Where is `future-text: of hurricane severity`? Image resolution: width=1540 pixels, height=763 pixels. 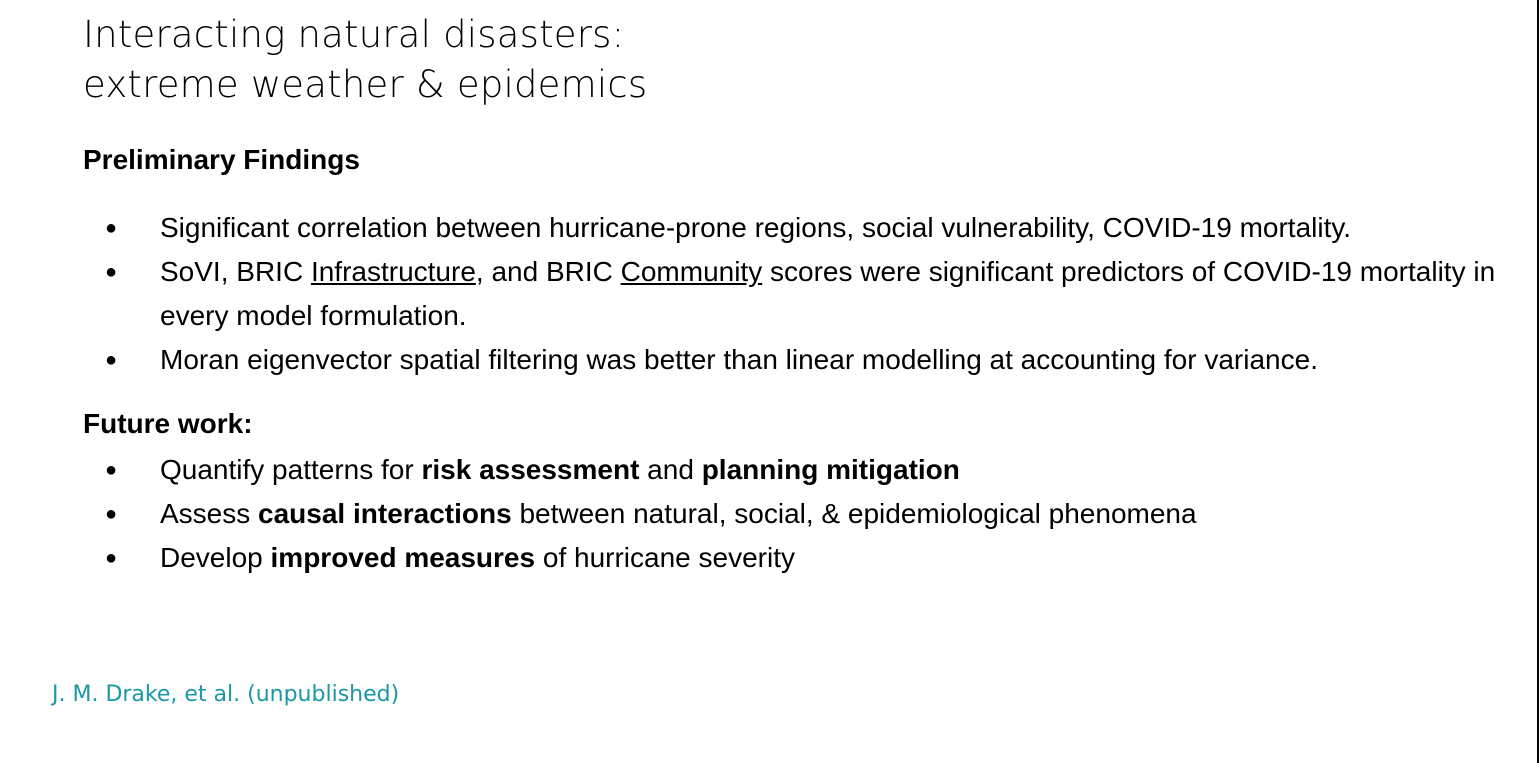 future-text: of hurricane severity is located at coordinates (665, 557).